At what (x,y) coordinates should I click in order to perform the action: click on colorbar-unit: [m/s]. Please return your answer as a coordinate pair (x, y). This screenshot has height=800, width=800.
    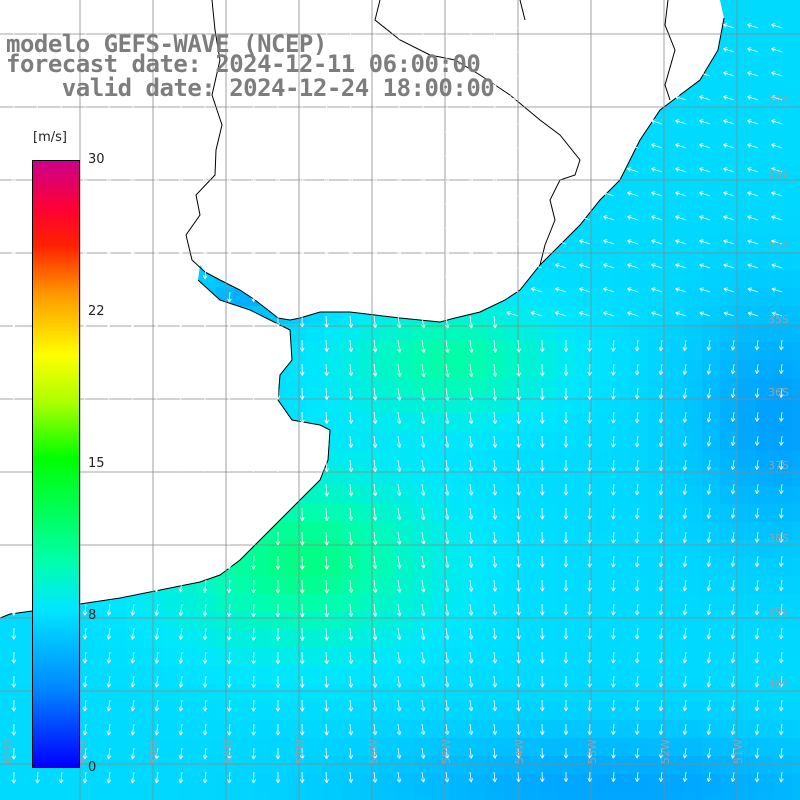
    Looking at the image, I should click on (50, 137).